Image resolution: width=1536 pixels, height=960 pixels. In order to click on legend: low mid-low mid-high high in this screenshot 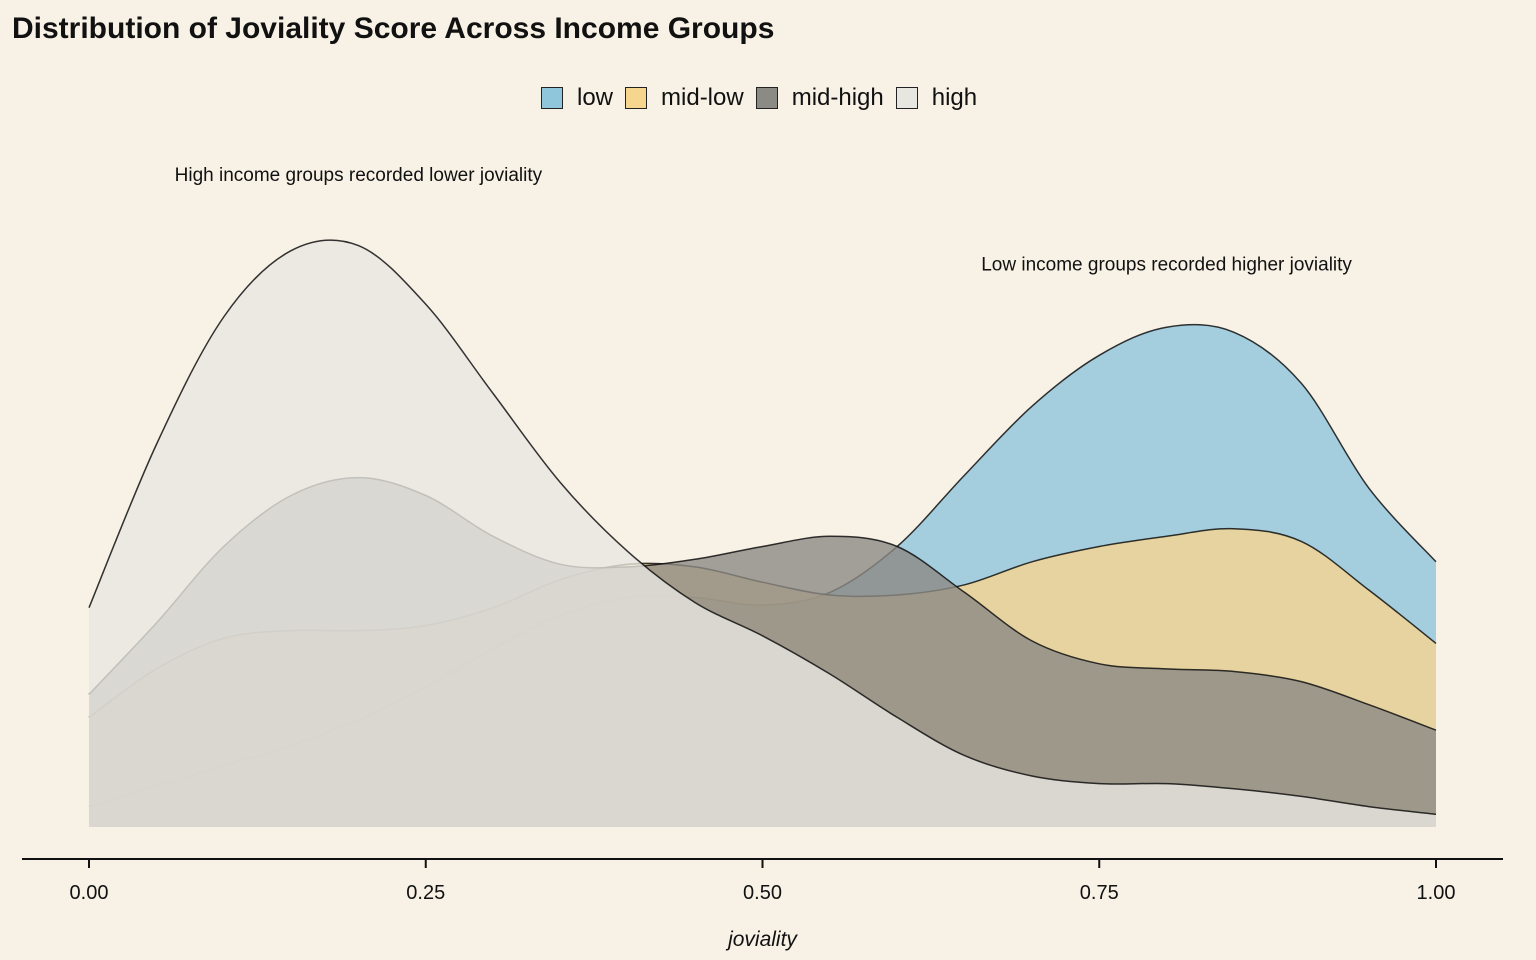, I will do `click(765, 98)`.